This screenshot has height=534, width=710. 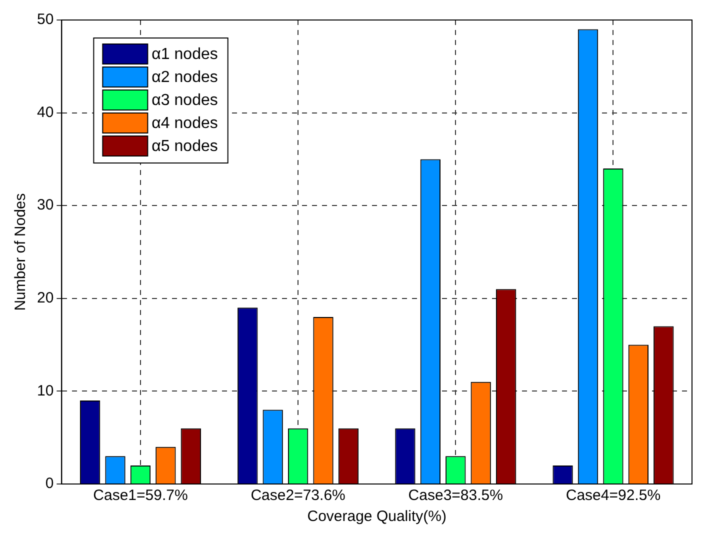 What do you see at coordinates (185, 77) in the screenshot?
I see `legend-label: α2 nodes` at bounding box center [185, 77].